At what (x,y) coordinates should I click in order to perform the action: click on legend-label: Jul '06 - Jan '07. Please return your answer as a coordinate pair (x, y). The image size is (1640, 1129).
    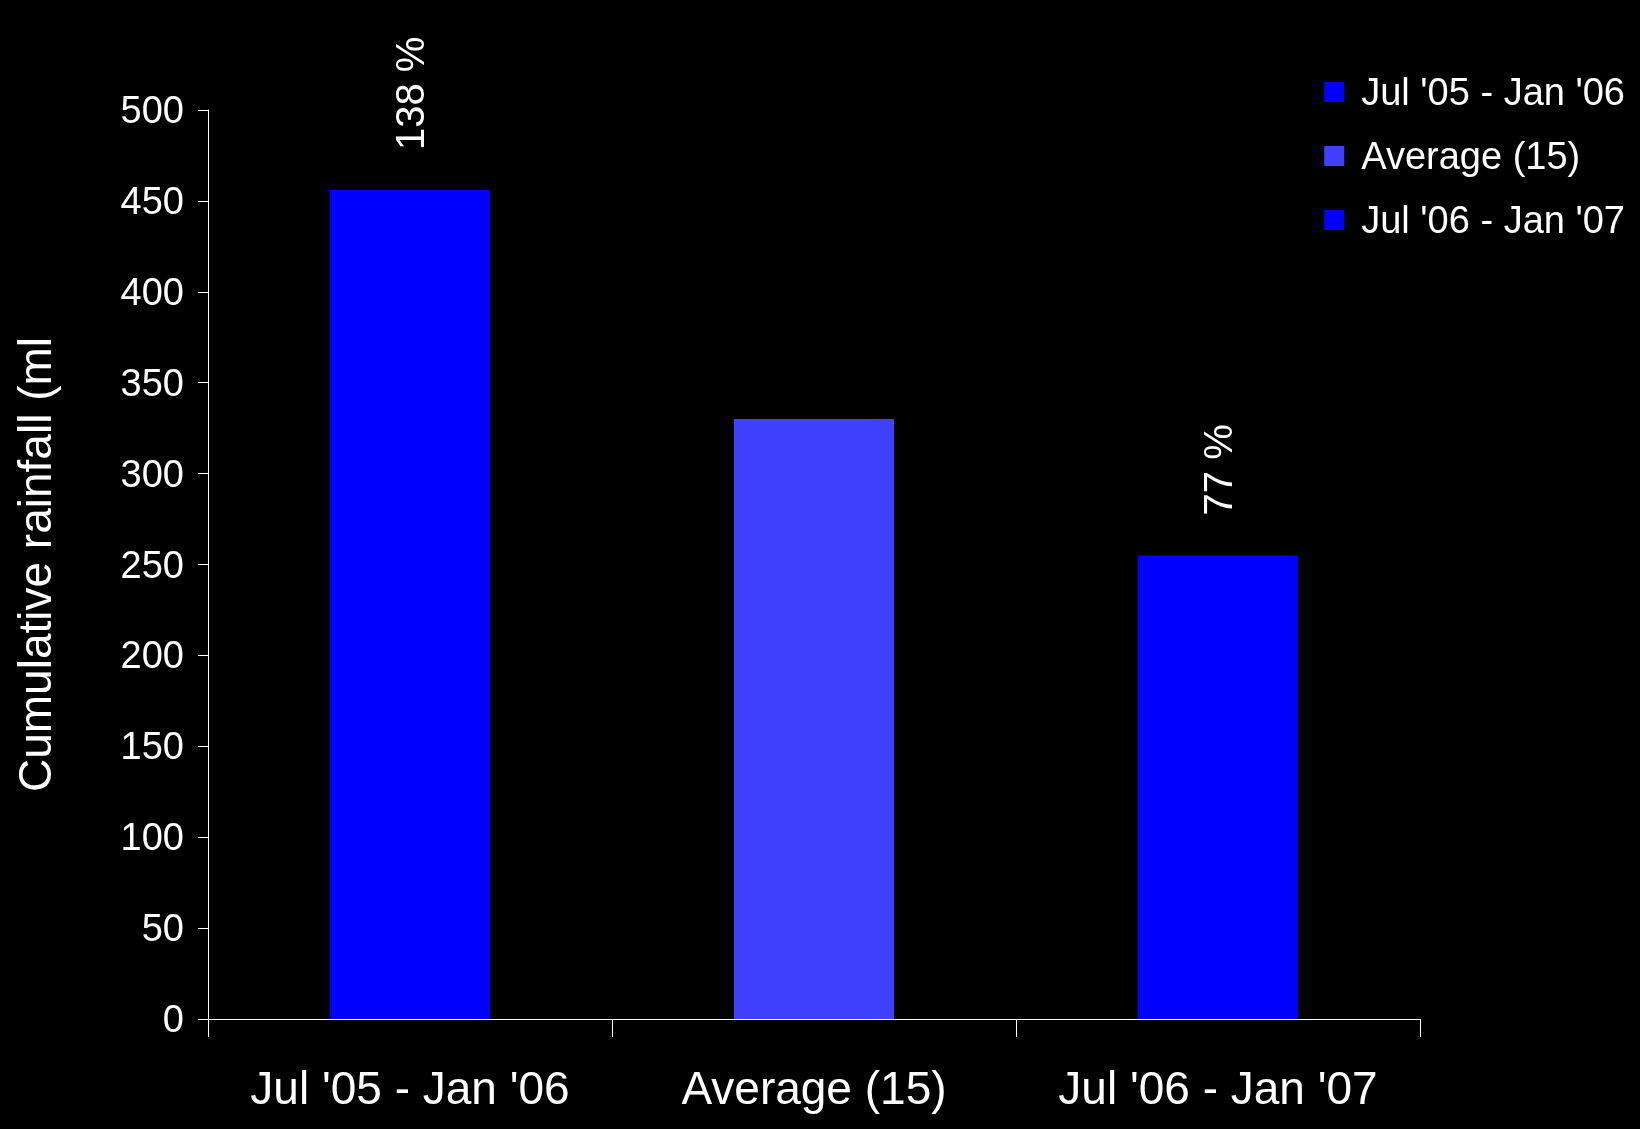
    Looking at the image, I should click on (1493, 220).